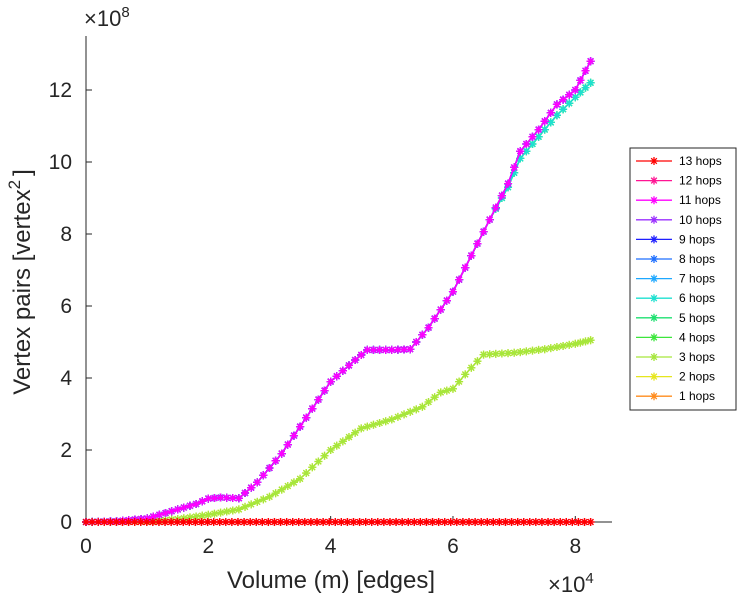  What do you see at coordinates (675, 239) in the screenshot?
I see `legend-entry: 9 hops` at bounding box center [675, 239].